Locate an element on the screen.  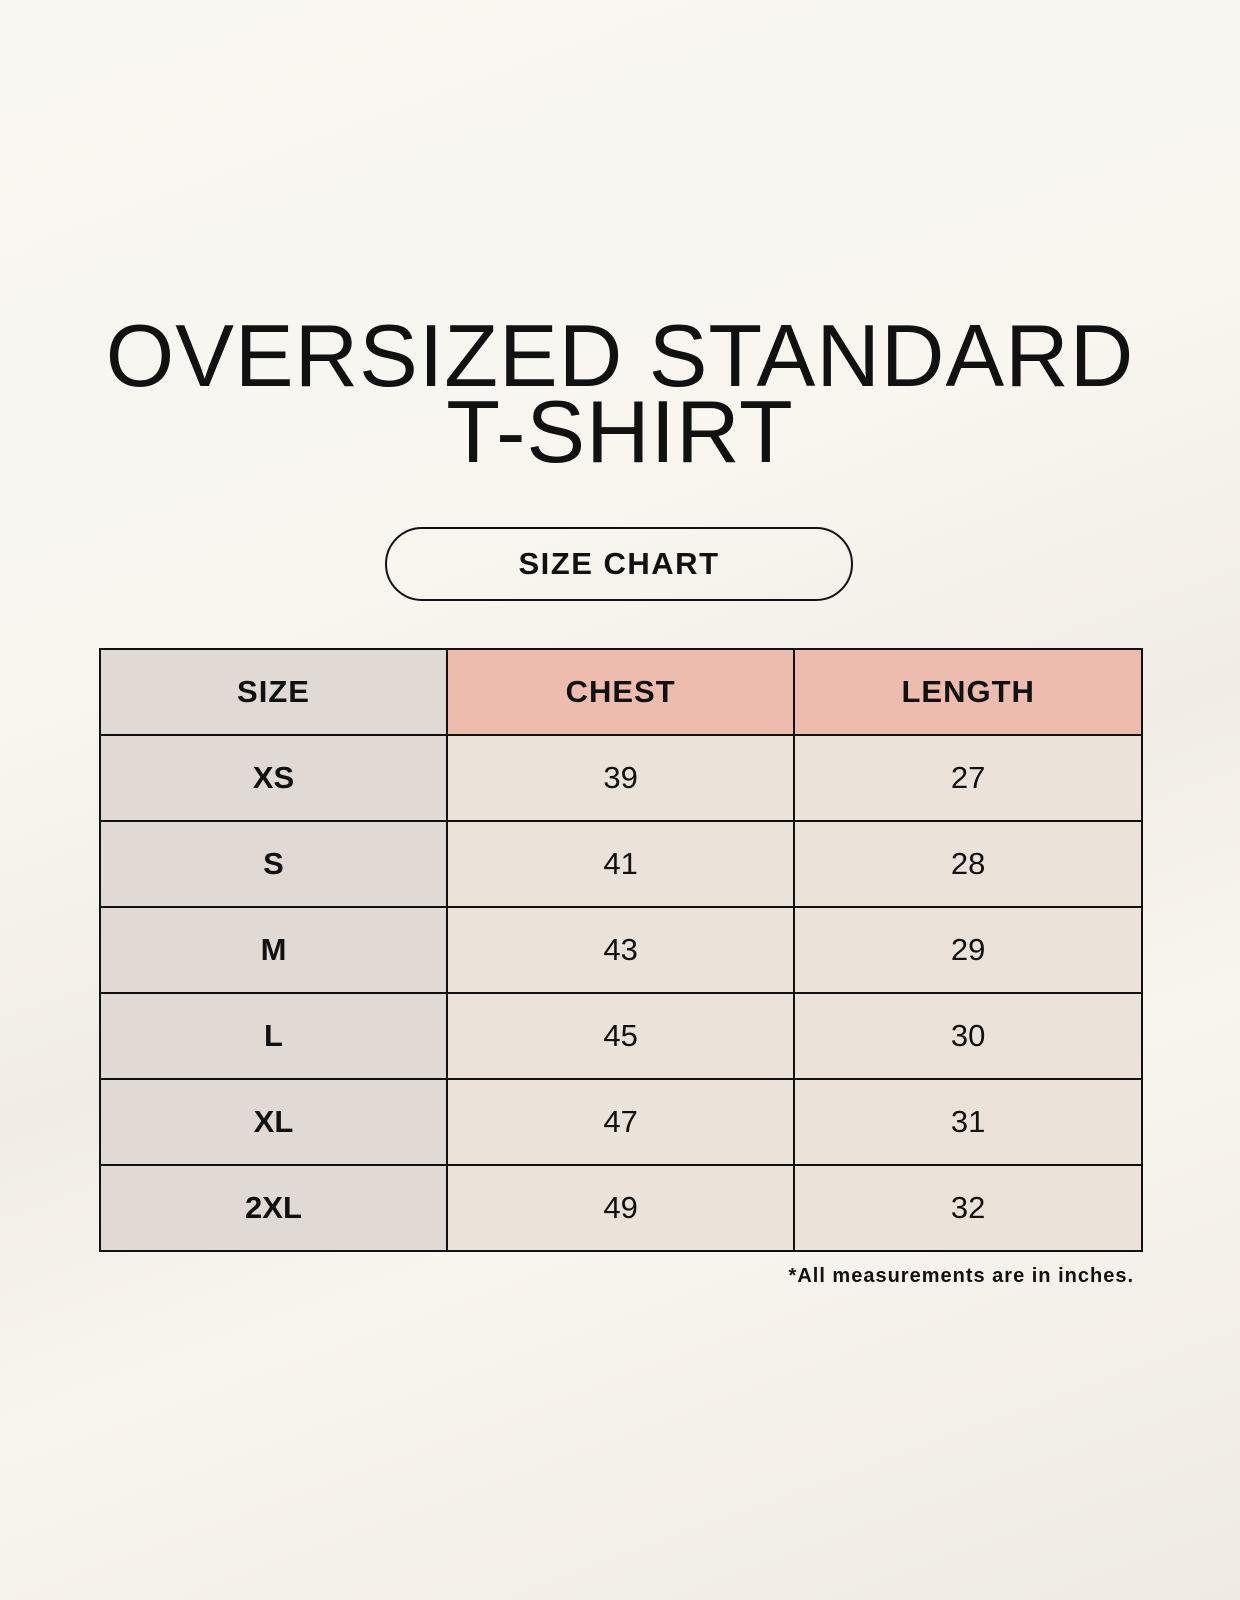
table-row: L 45 30 is located at coordinates (621, 1036).